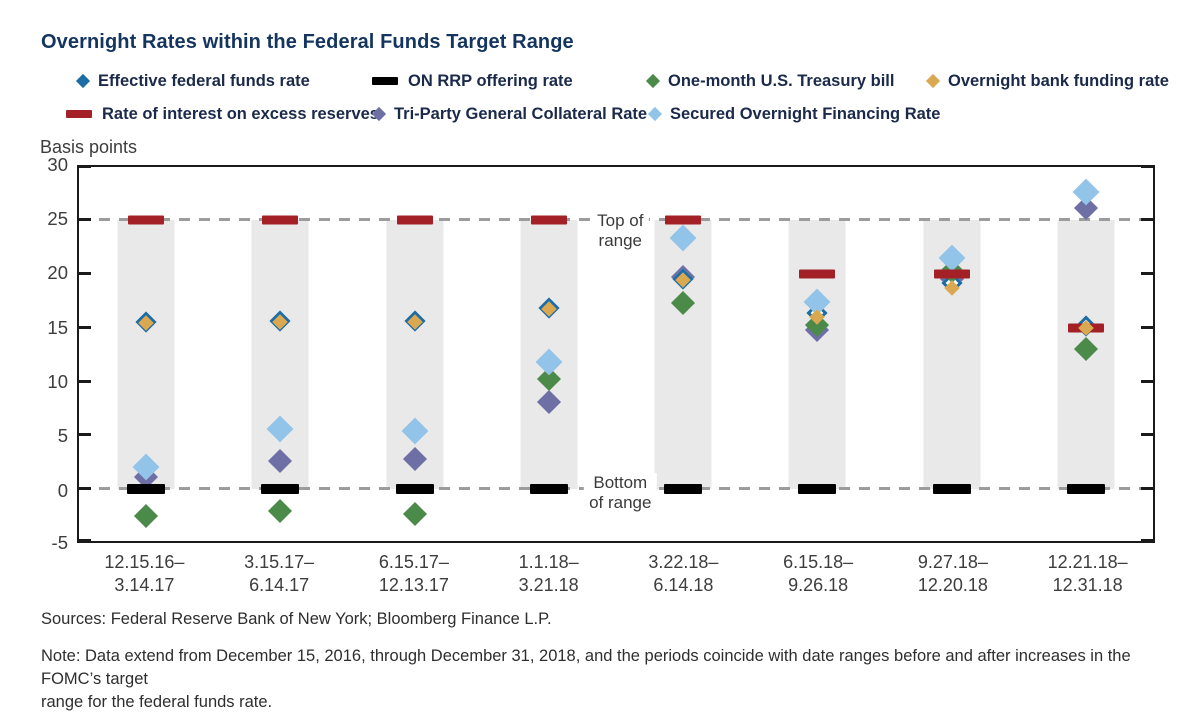 The width and height of the screenshot is (1200, 714). I want to click on effective-federal-funds-rate-marker-icon, so click(83, 81).